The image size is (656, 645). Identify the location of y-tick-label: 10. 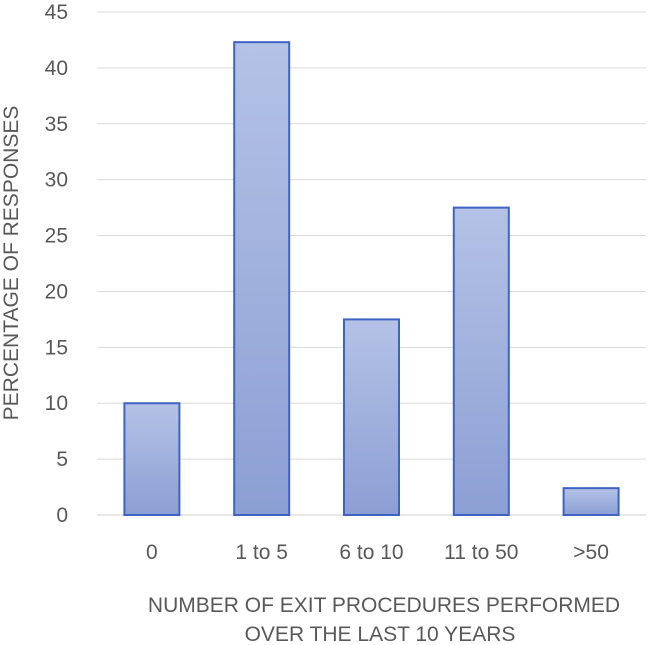
(56, 403).